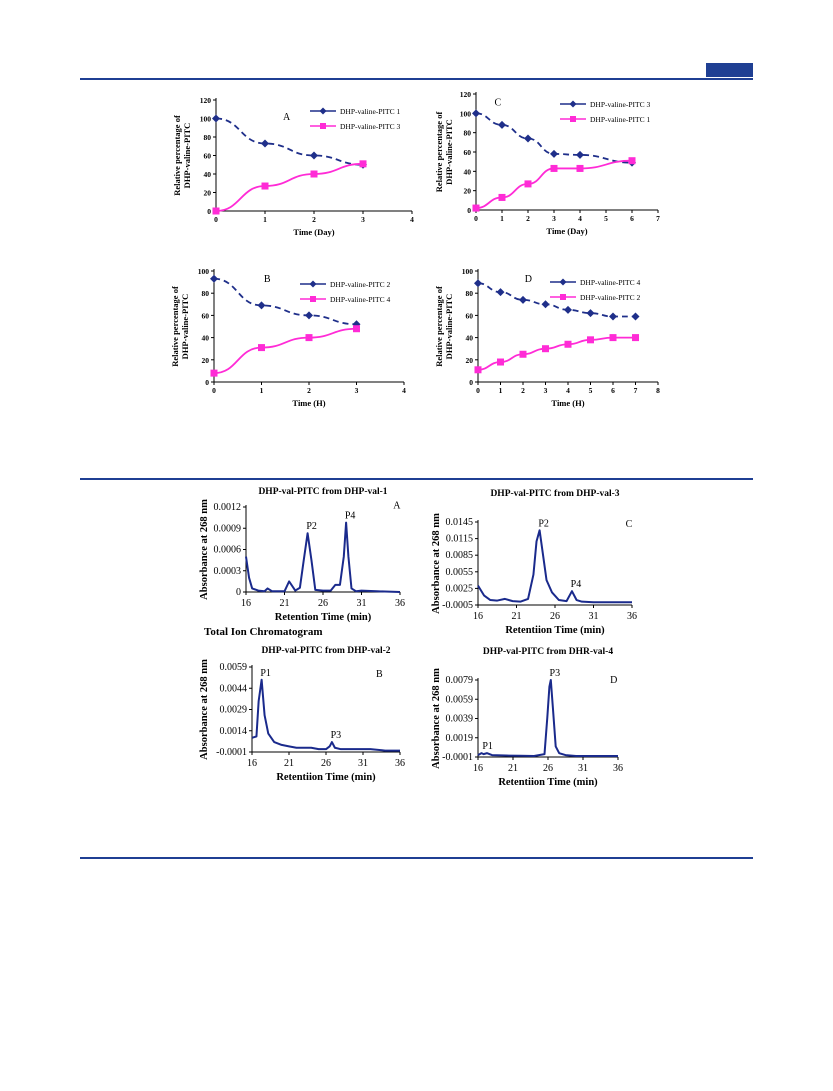 This screenshot has width=833, height=1091. Describe the element at coordinates (566, 231) in the screenshot. I see `x-axis-label: Time (Day)` at that location.